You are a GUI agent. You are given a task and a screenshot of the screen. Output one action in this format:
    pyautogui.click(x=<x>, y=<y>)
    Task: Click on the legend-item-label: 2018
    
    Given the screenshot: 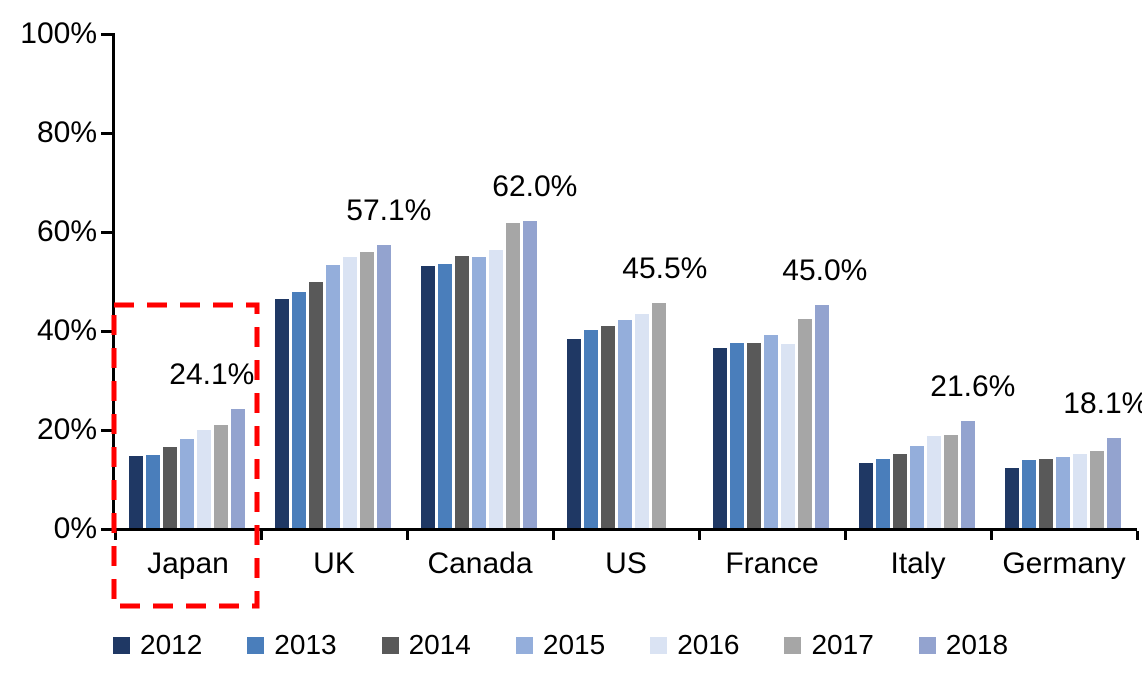 What is the action you would take?
    pyautogui.click(x=977, y=644)
    